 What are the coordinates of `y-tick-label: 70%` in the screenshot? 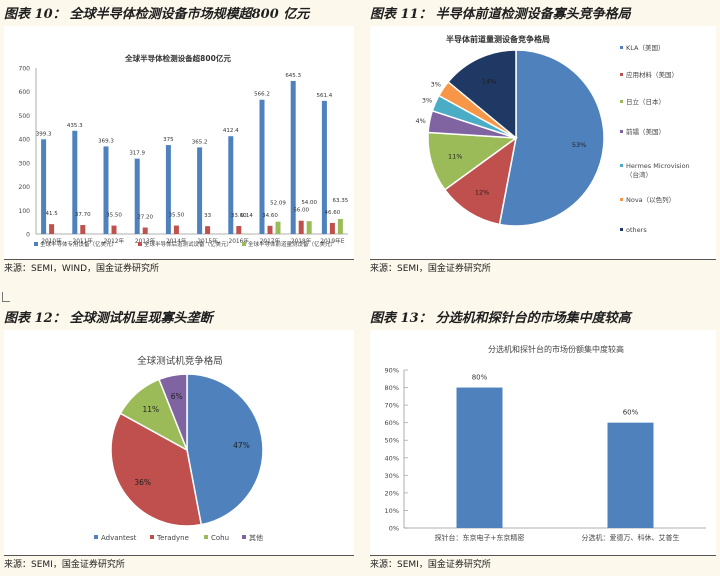 It's located at (392, 406).